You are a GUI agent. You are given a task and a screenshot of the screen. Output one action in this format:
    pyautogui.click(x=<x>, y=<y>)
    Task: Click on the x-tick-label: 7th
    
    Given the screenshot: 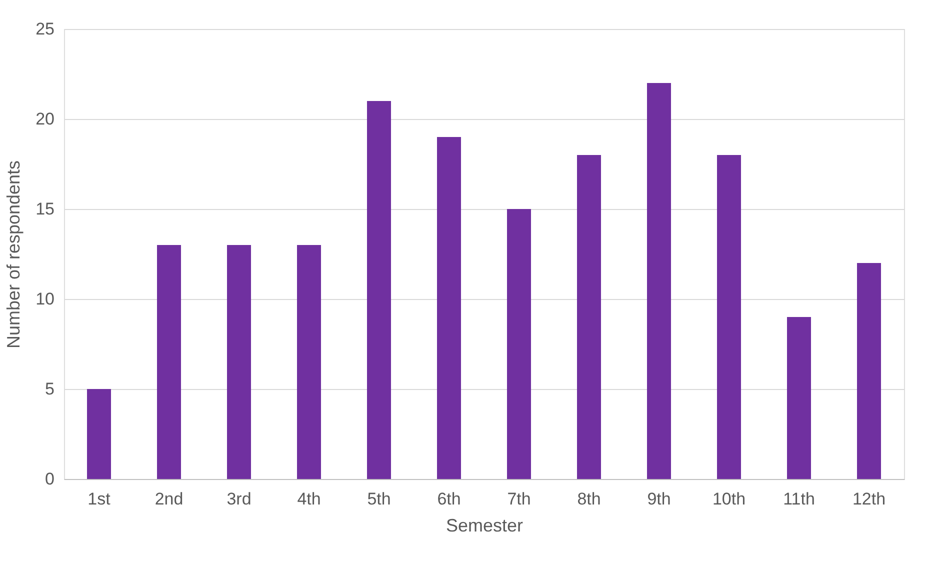 What is the action you would take?
    pyautogui.click(x=519, y=499)
    